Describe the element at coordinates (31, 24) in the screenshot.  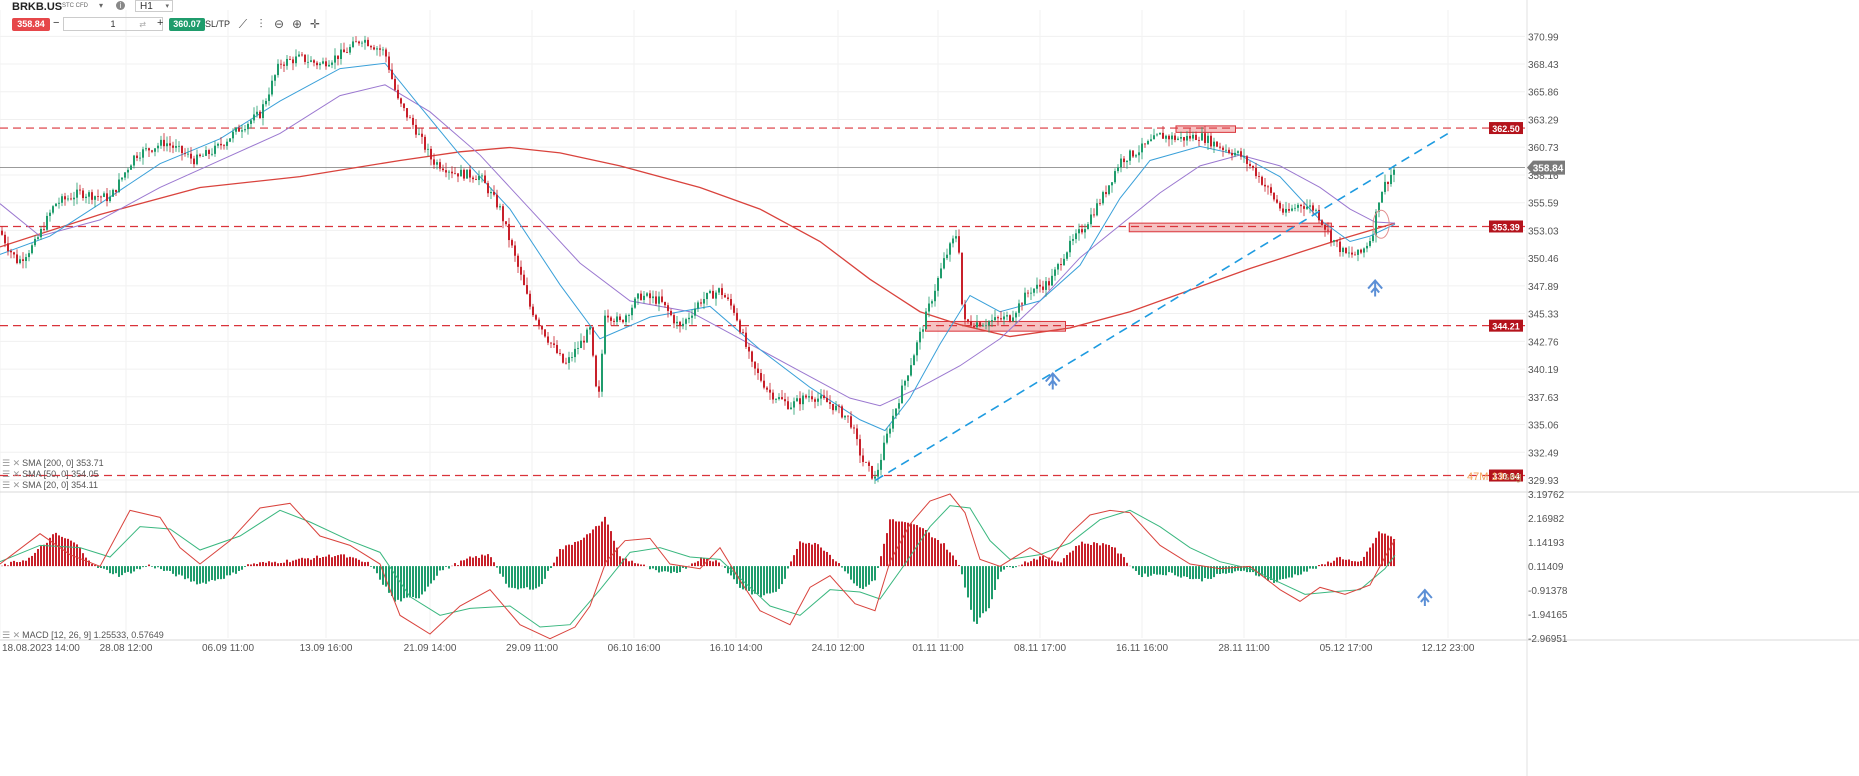
I see `sell-button: 358.84` at that location.